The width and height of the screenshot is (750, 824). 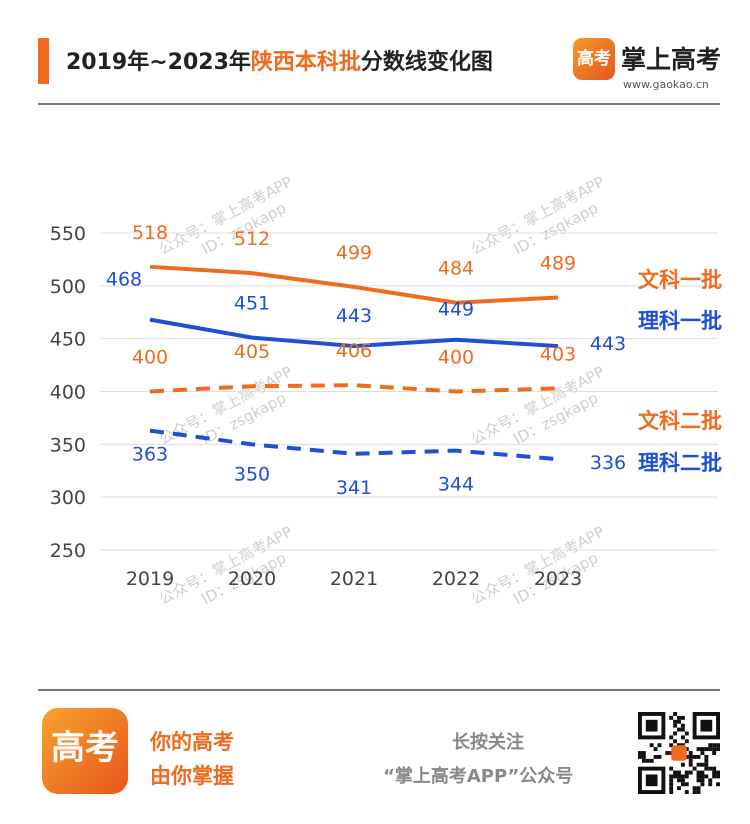 I want to click on chart-title: 2019年~2023年陕西本科批分数线变化图, so click(x=279, y=60).